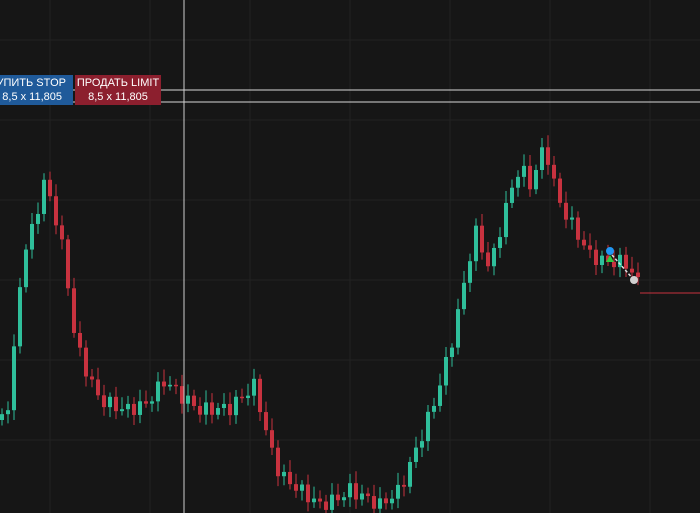  I want to click on trade-link, so click(623, 267).